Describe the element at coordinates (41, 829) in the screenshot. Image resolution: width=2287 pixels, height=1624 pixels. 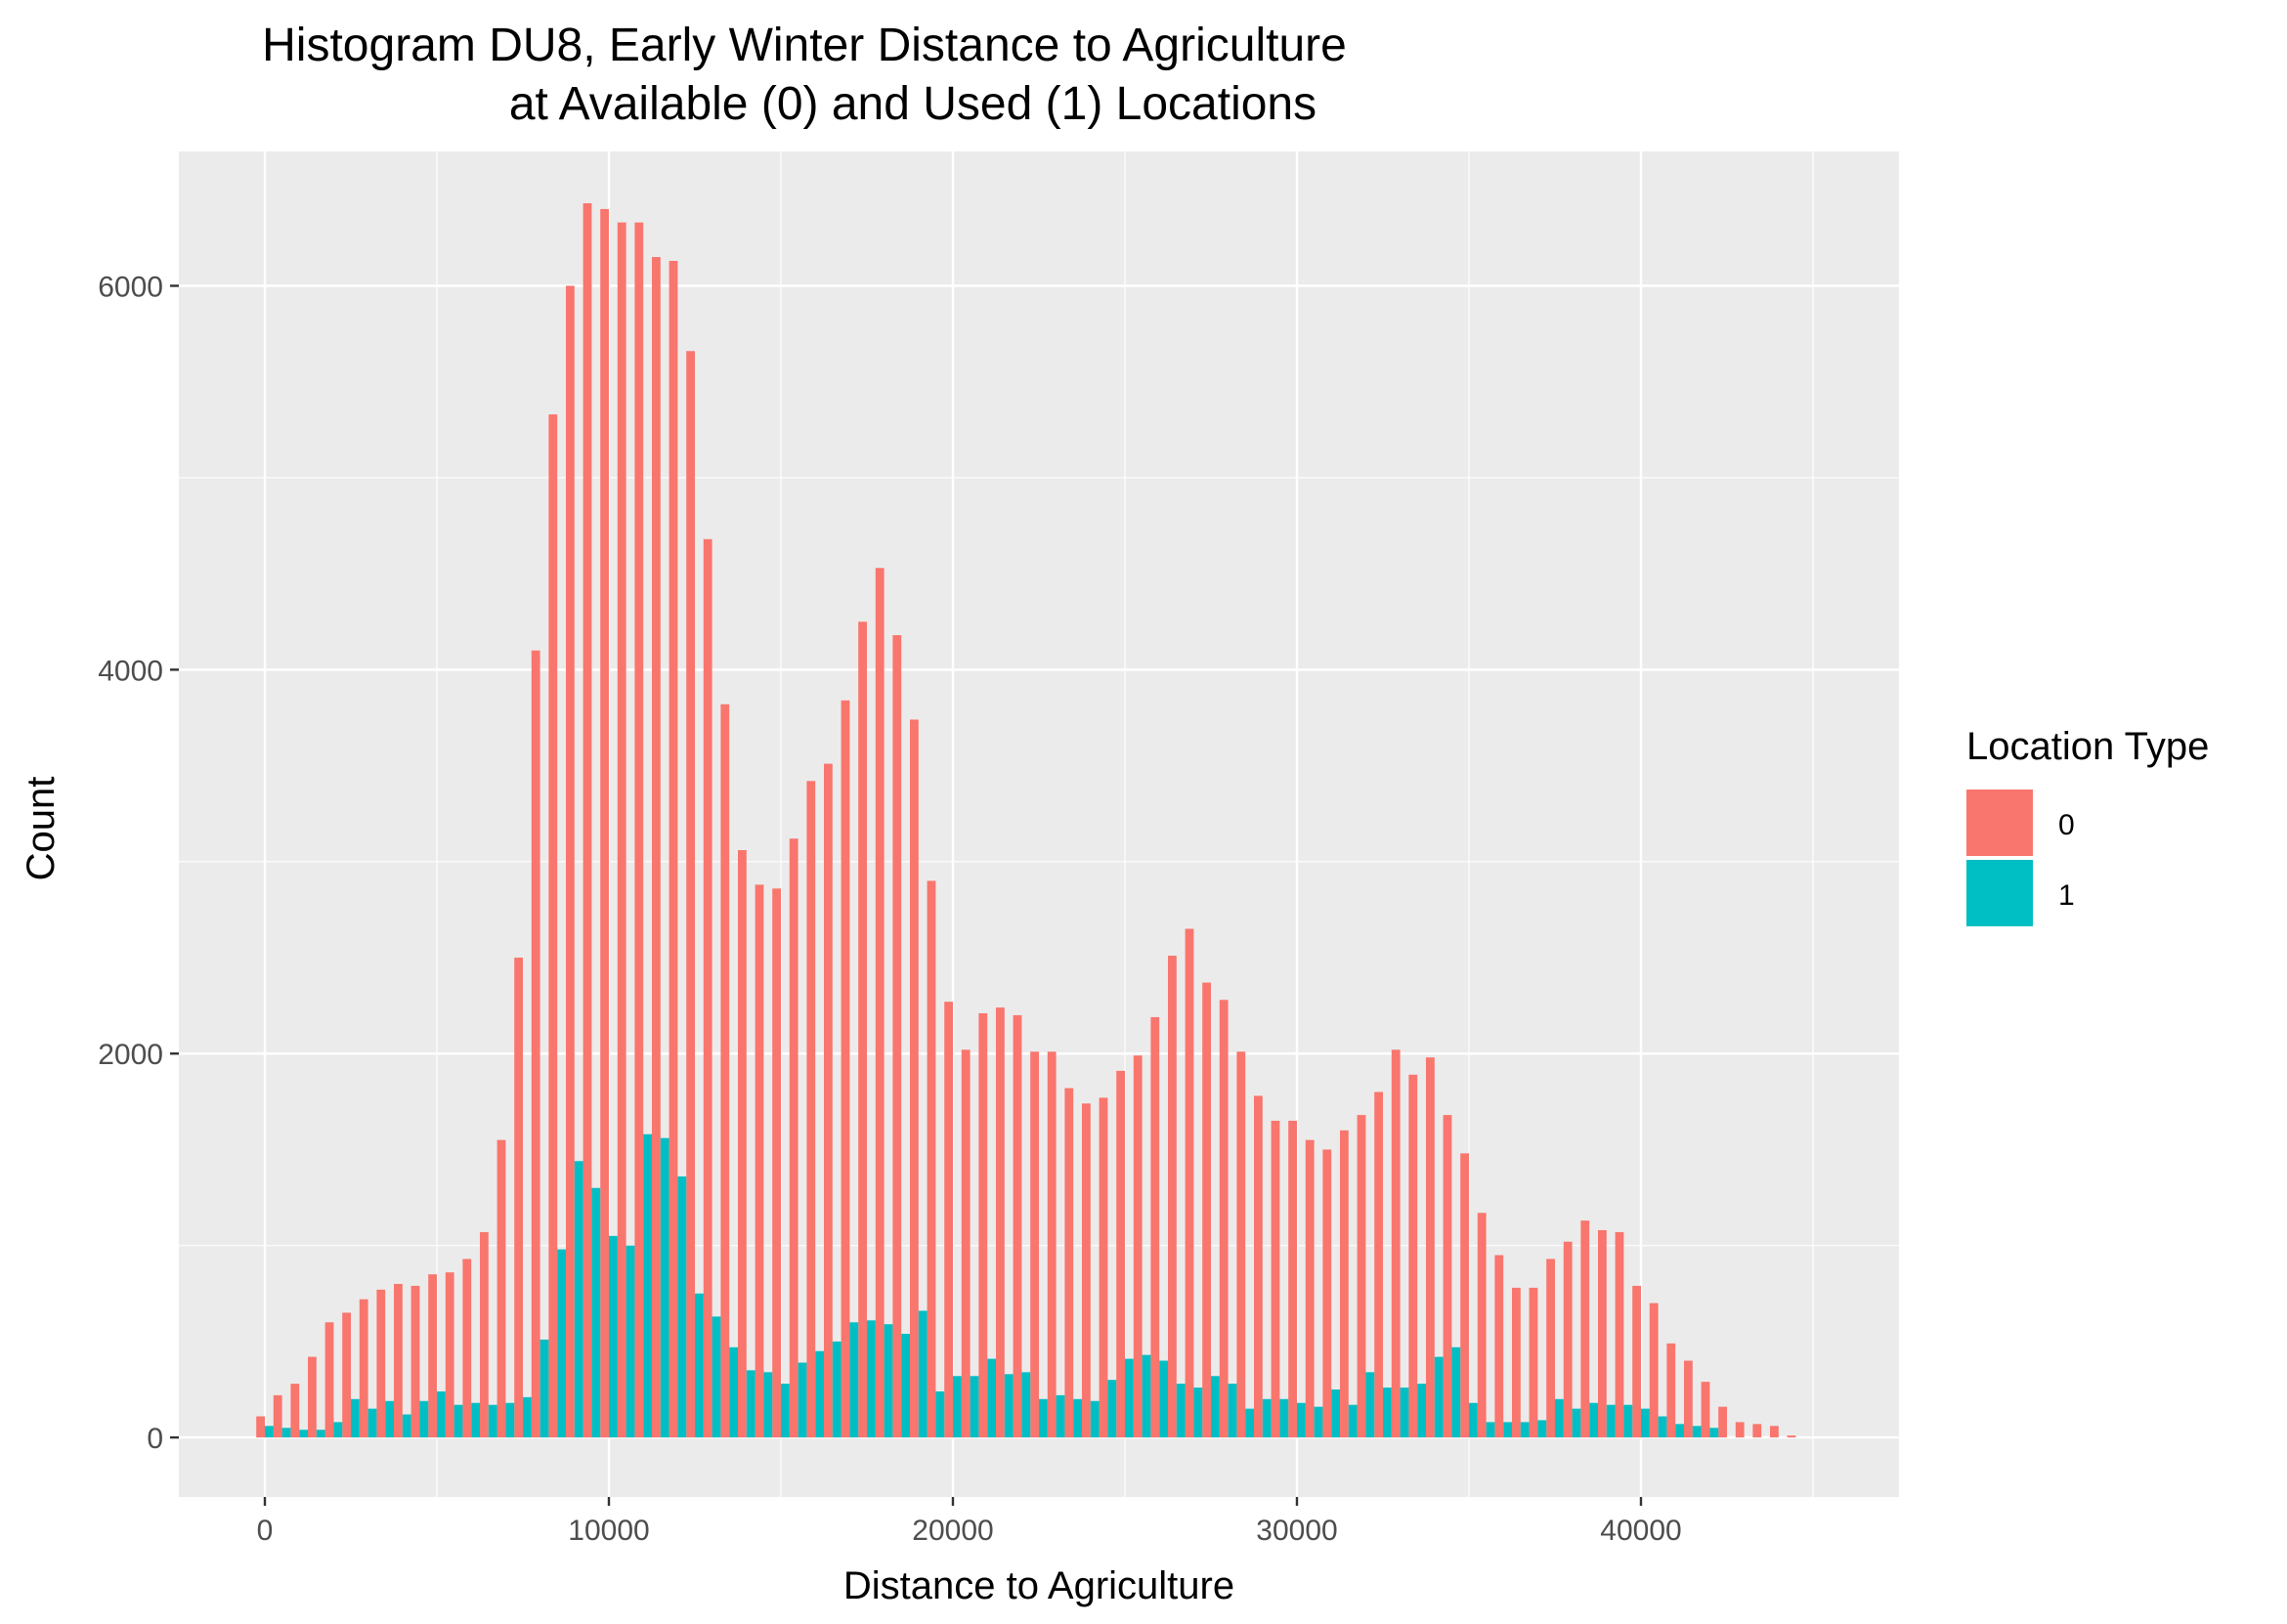
I see `y-axis-title: Count` at that location.